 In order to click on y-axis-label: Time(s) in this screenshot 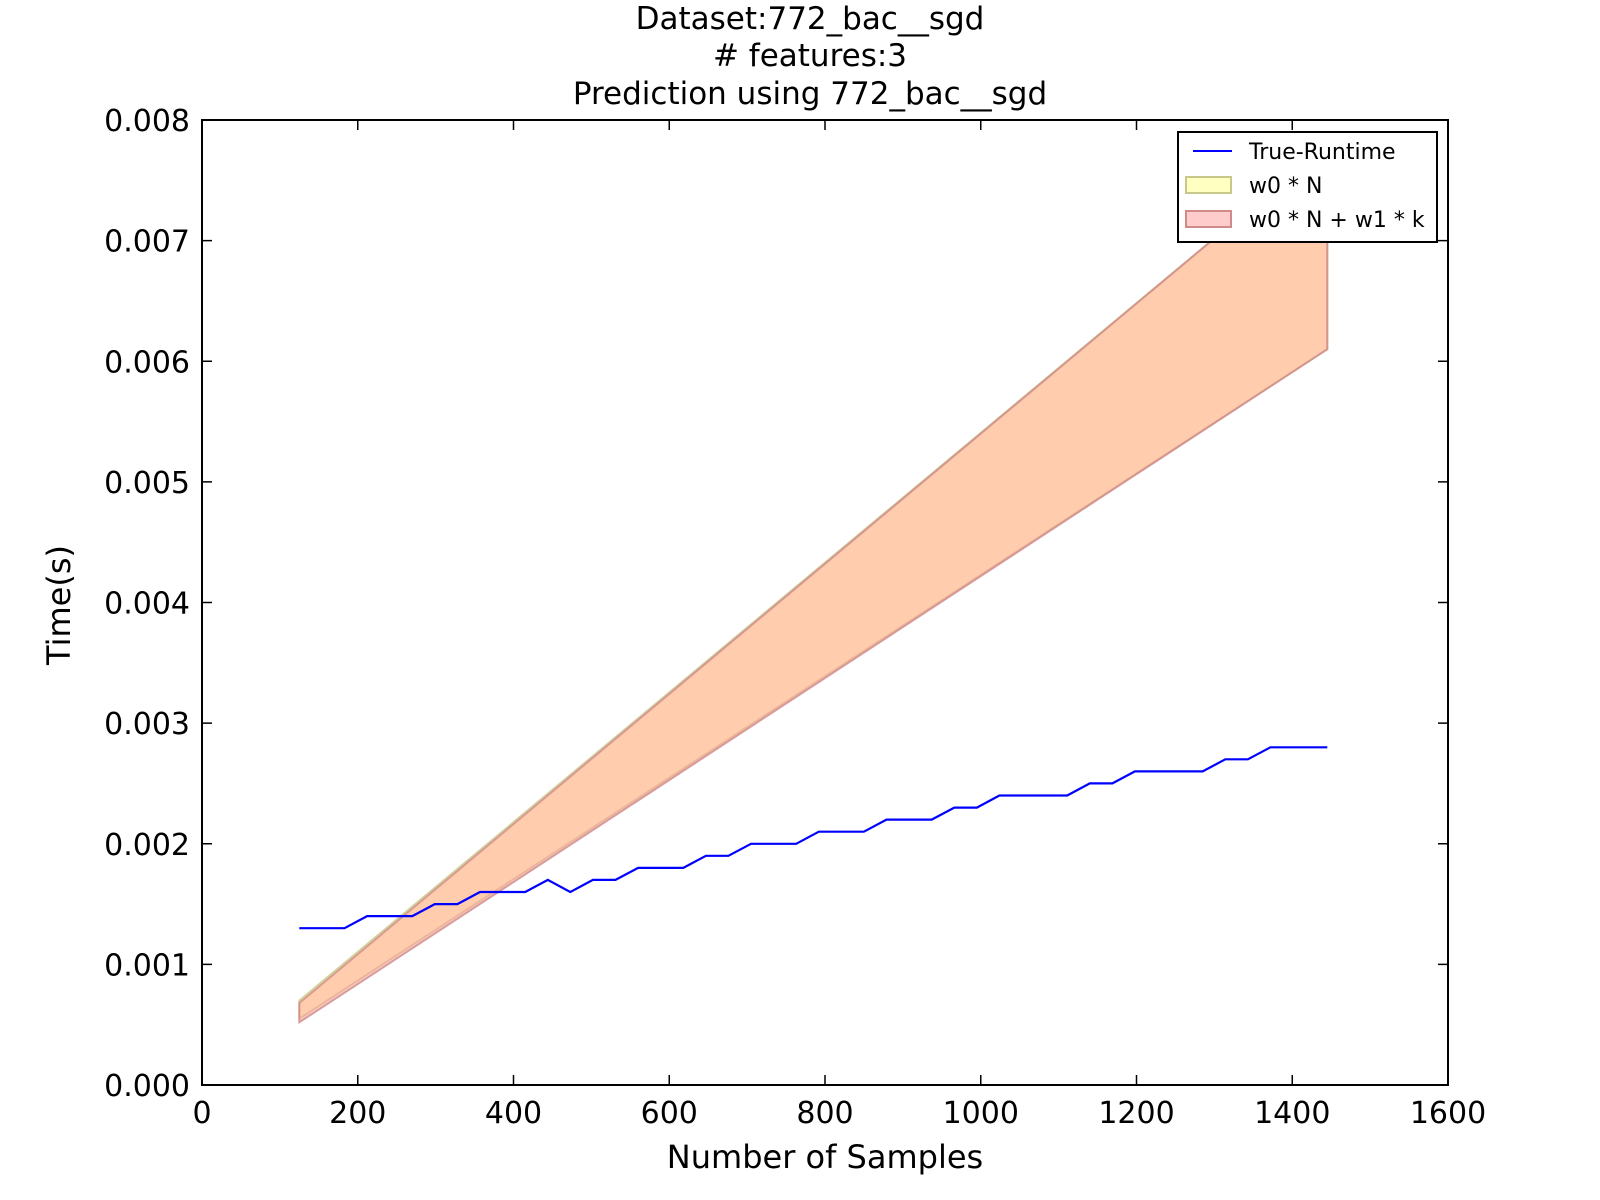, I will do `click(59, 605)`.